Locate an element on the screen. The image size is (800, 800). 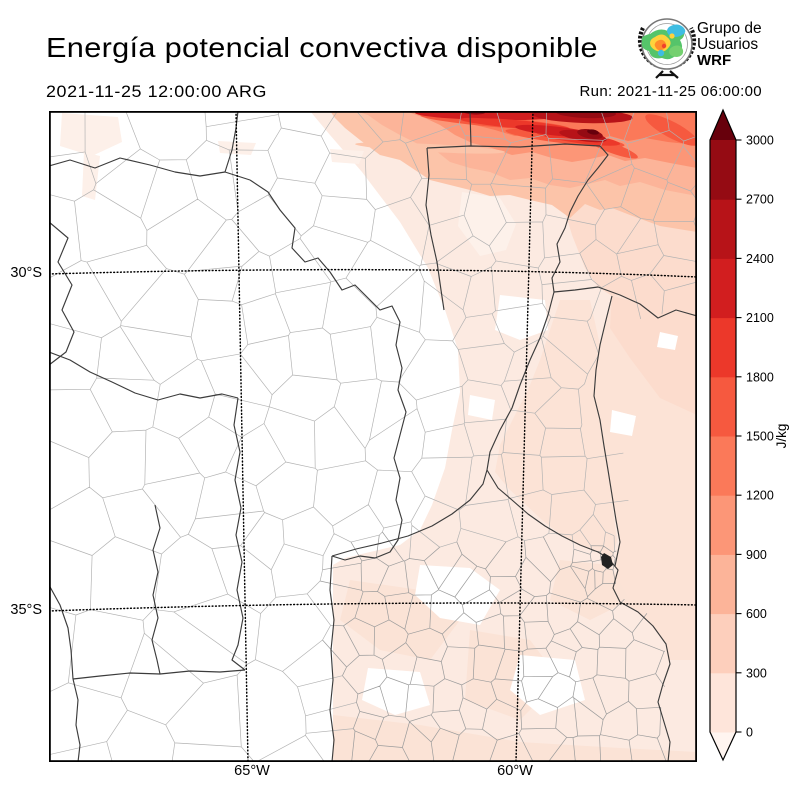
svg-text: 1200 is located at coordinates (760, 496).